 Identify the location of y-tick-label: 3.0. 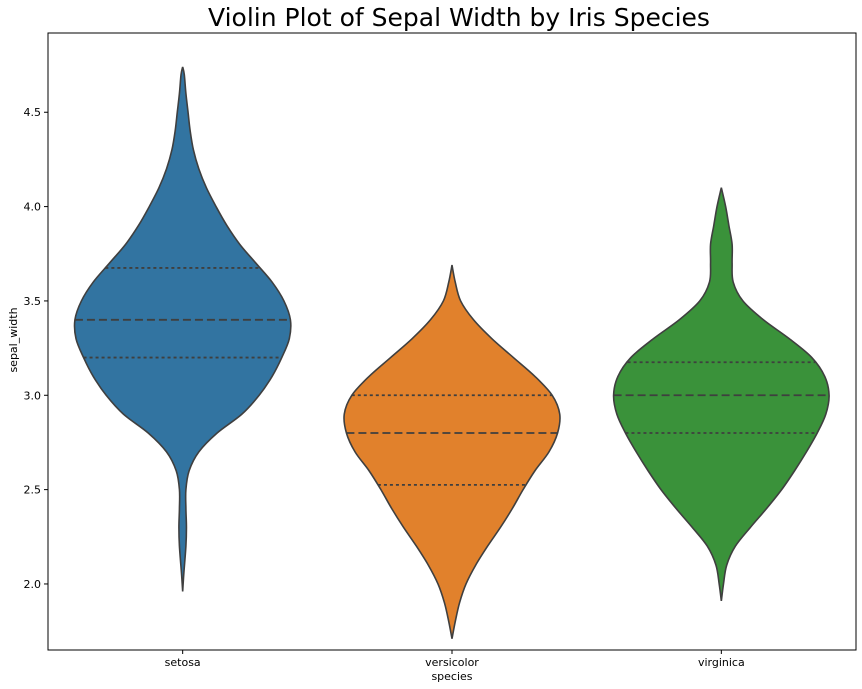
(33, 395).